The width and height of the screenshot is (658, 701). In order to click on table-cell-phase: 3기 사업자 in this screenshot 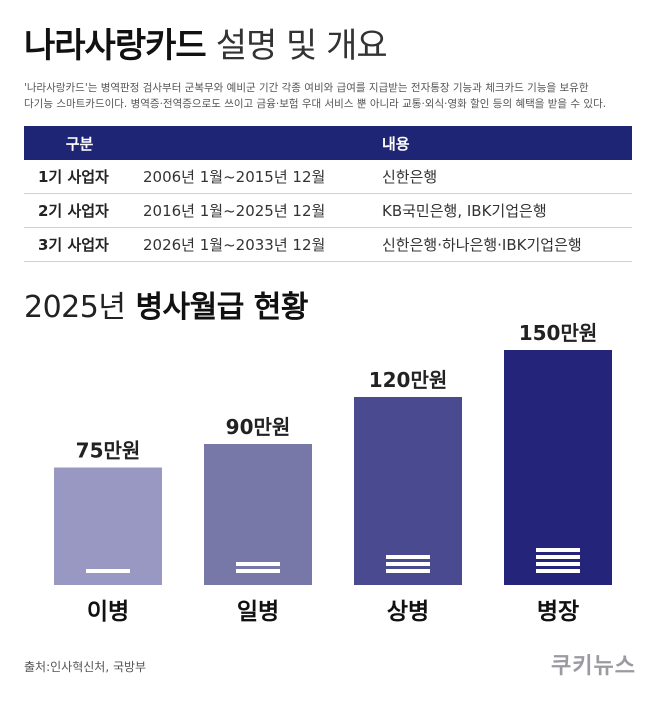, I will do `click(79, 244)`.